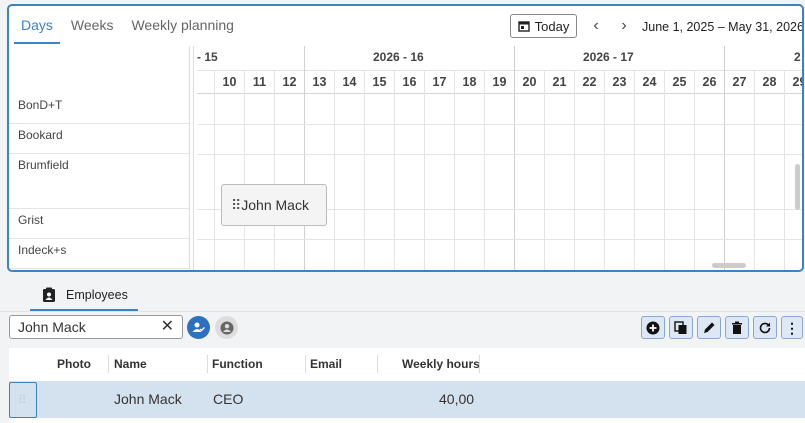  What do you see at coordinates (182, 25) in the screenshot?
I see `tab-weekly-planning: Weekly planning` at bounding box center [182, 25].